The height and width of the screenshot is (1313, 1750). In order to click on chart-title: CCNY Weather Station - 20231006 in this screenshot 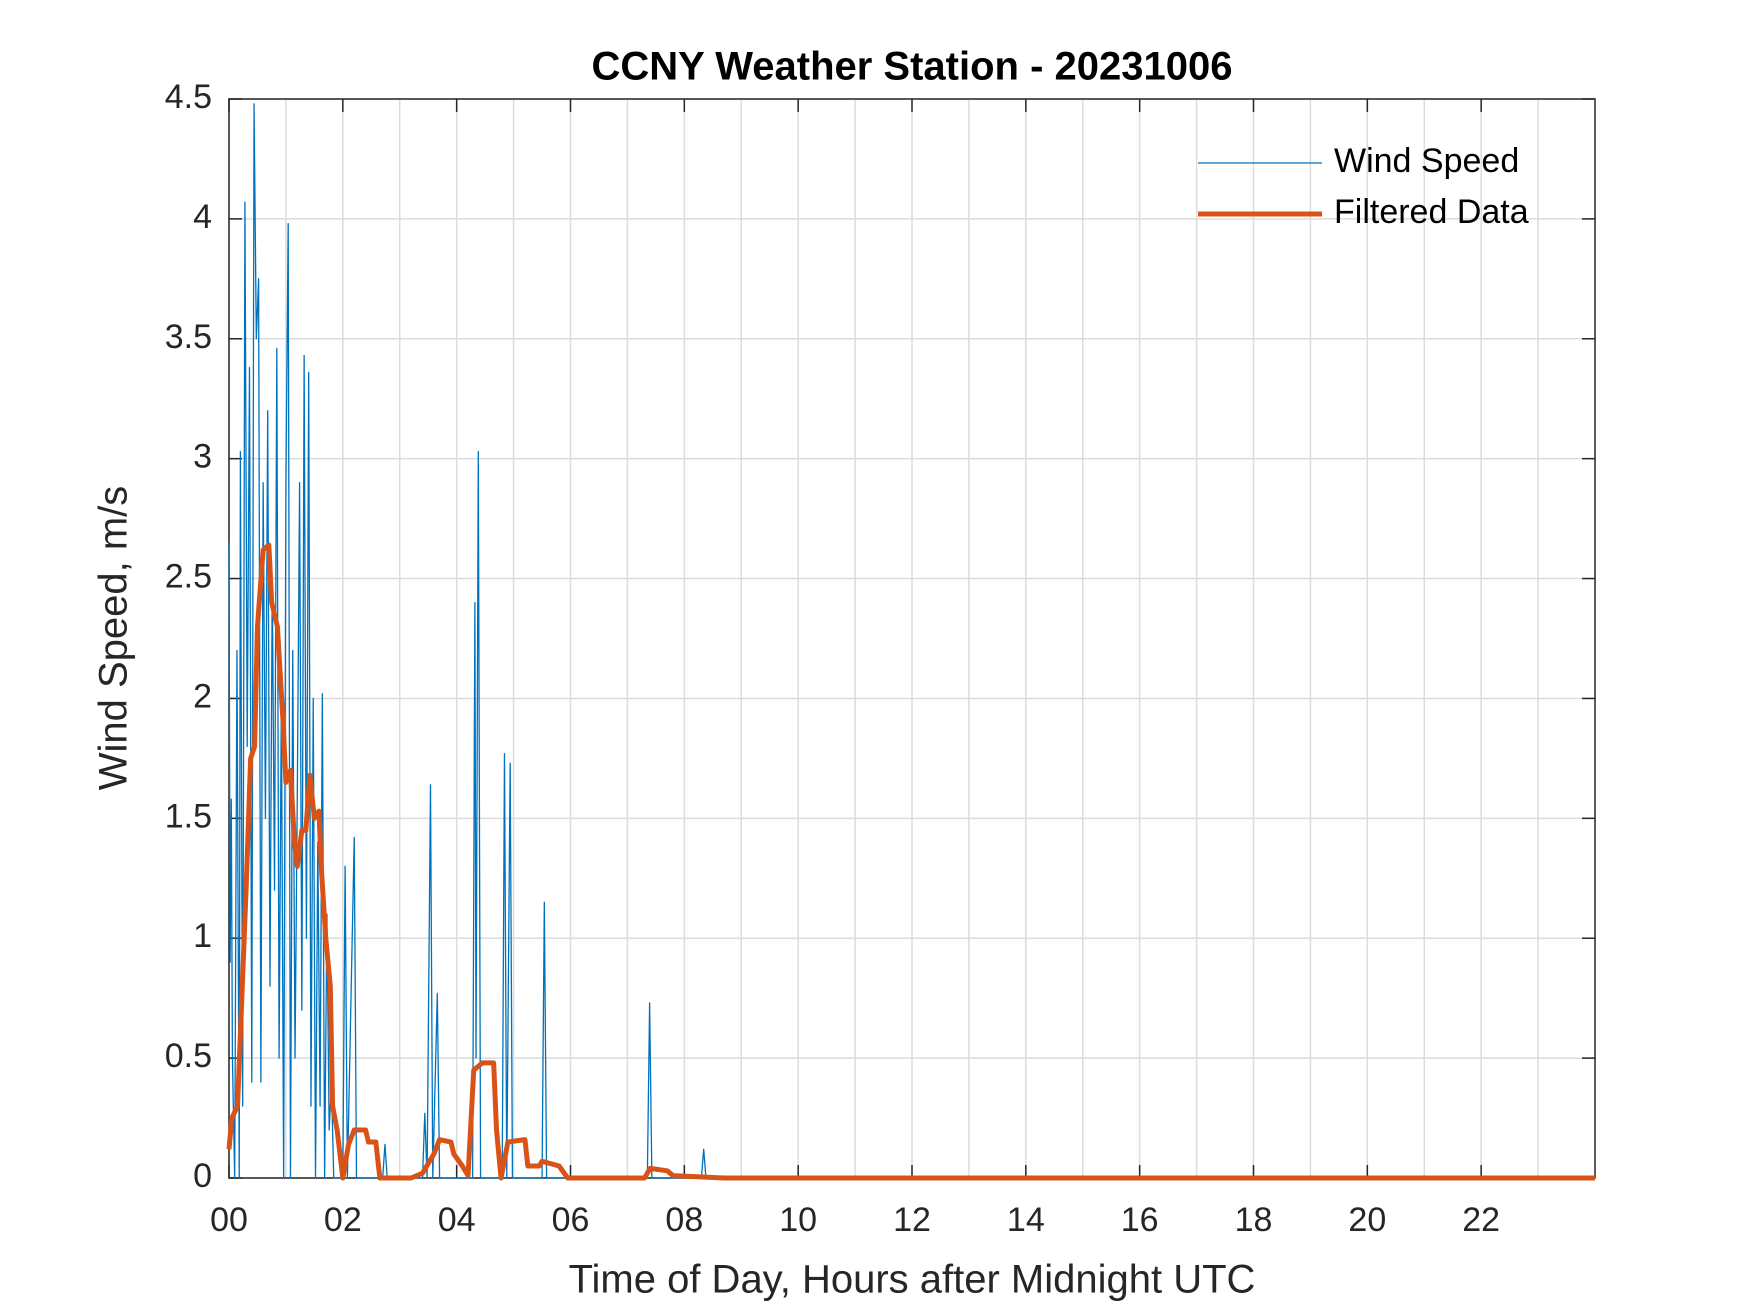, I will do `click(912, 67)`.